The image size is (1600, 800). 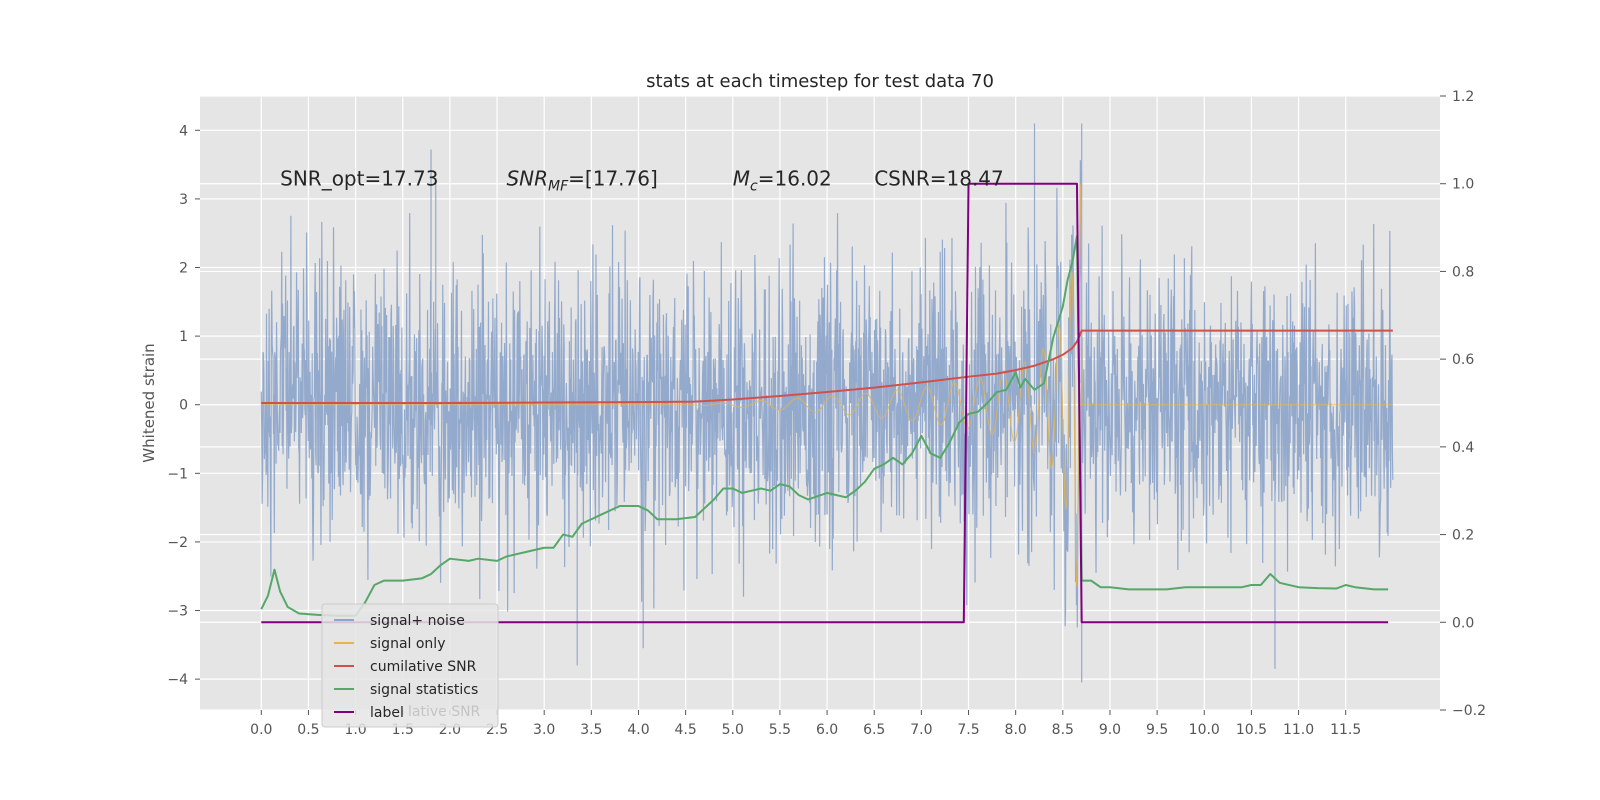 What do you see at coordinates (939, 178) in the screenshot?
I see `annotation-3: CSNR=18.47` at bounding box center [939, 178].